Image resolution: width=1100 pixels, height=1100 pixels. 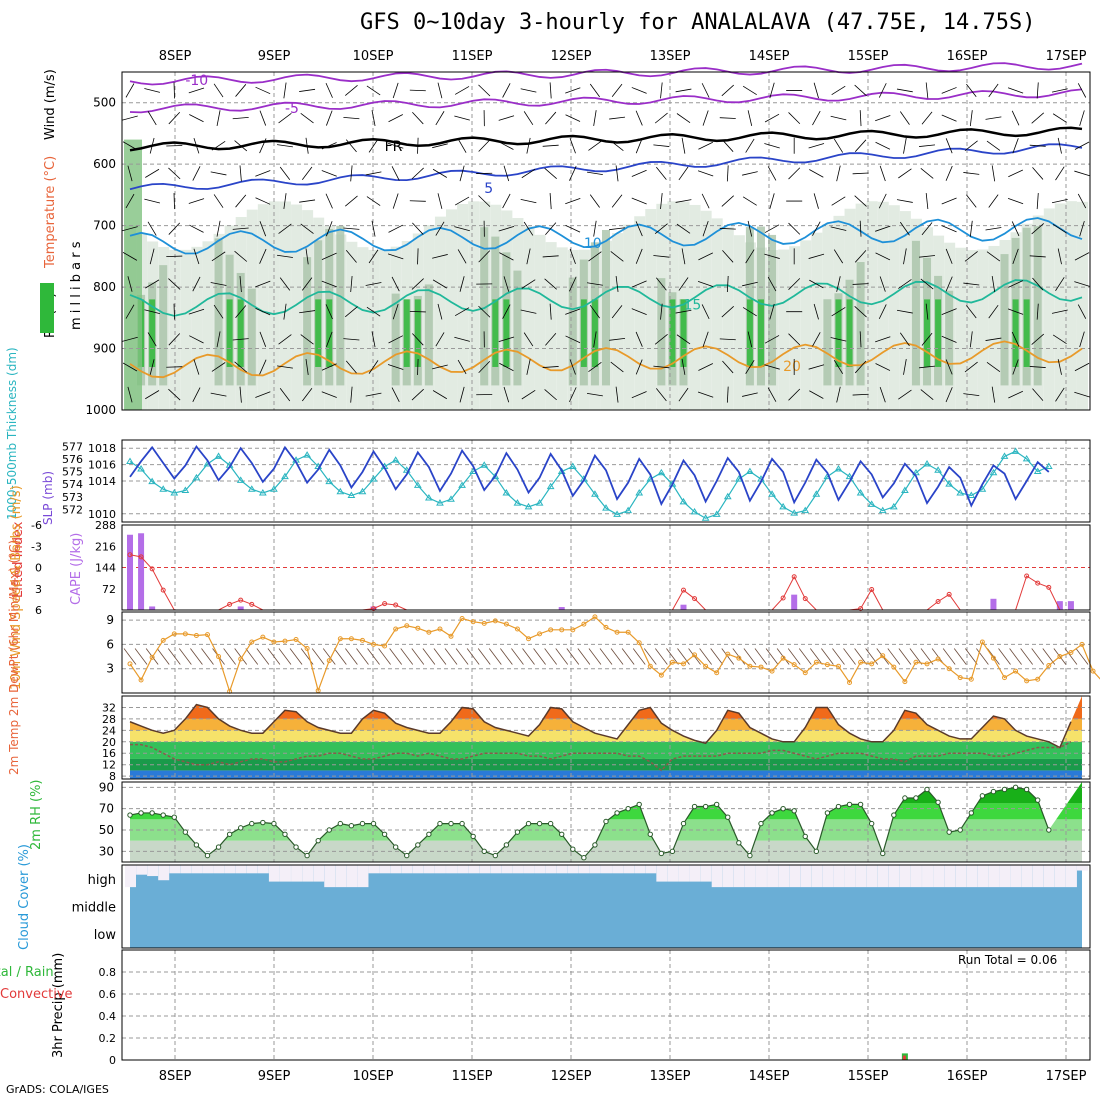 I want to click on date-label-top: 15SEP, so click(x=868, y=56).